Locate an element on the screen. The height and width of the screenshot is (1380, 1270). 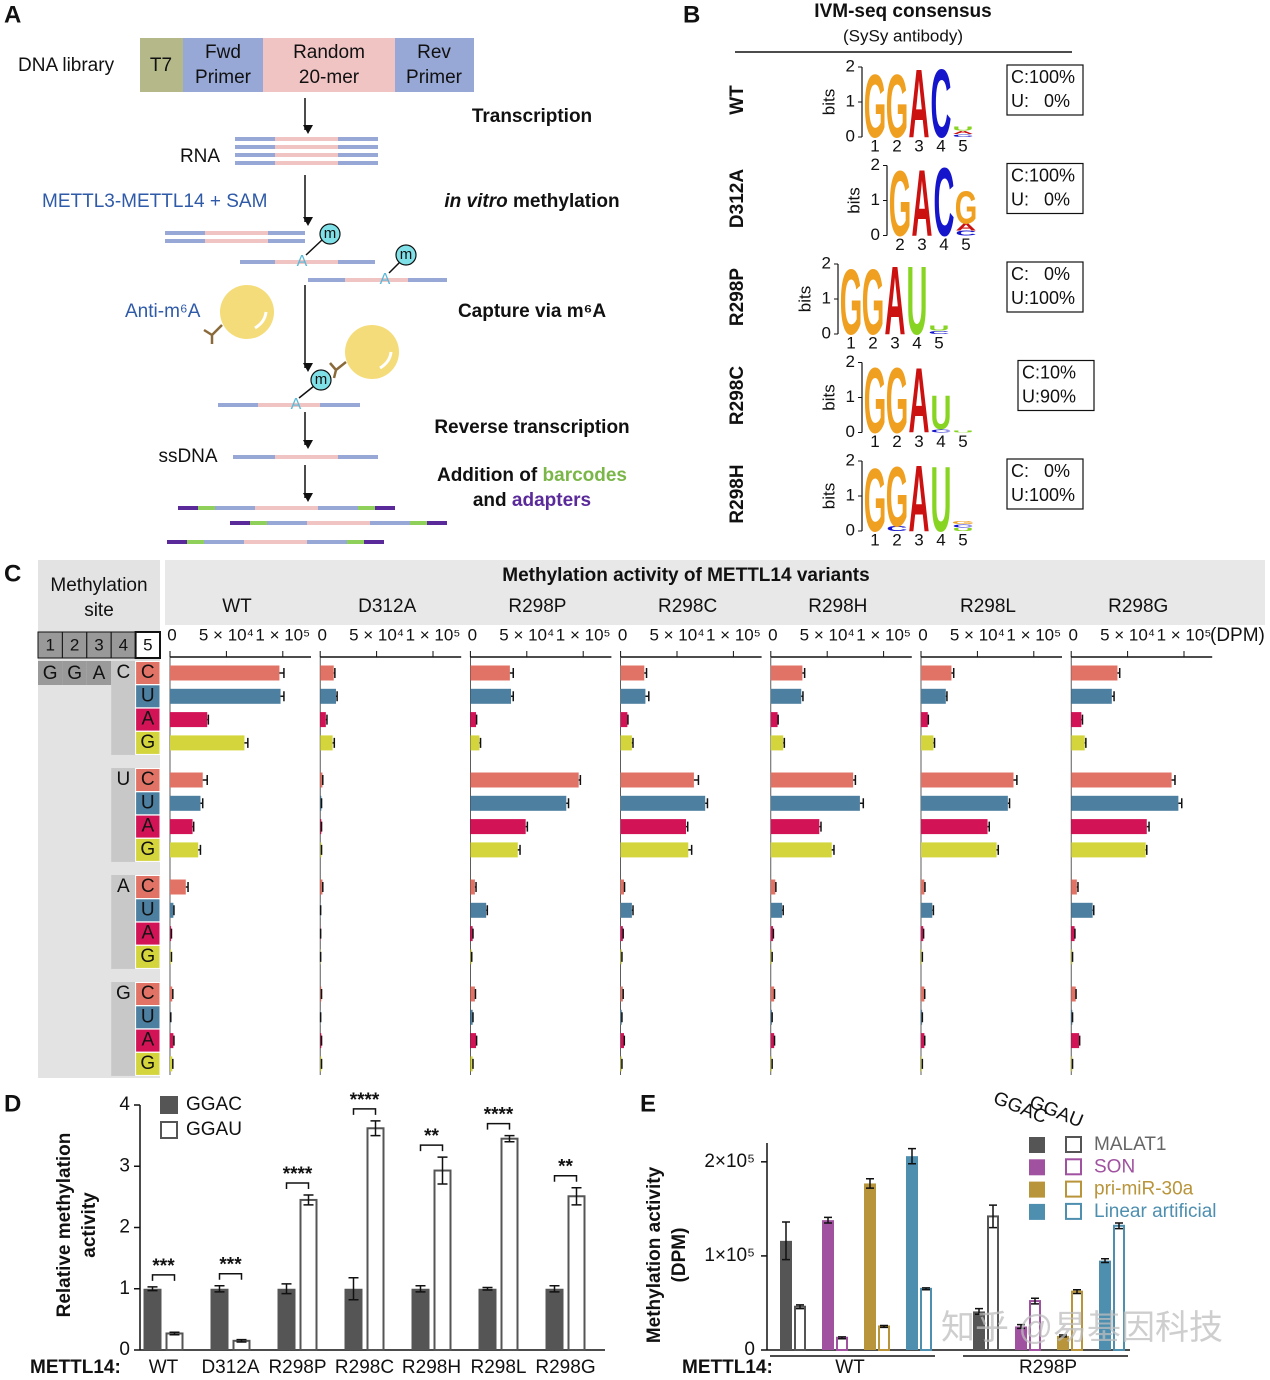
panel-subtitle: (SySy antibody) is located at coordinates (903, 35).